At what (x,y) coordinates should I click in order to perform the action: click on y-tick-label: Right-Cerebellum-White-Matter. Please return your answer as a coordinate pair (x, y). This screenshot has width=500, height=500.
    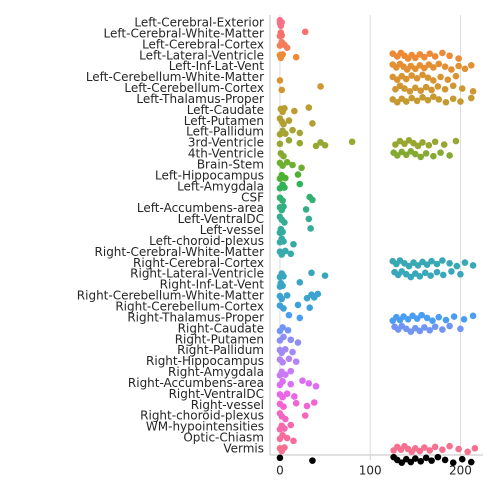
    Looking at the image, I should click on (170, 296).